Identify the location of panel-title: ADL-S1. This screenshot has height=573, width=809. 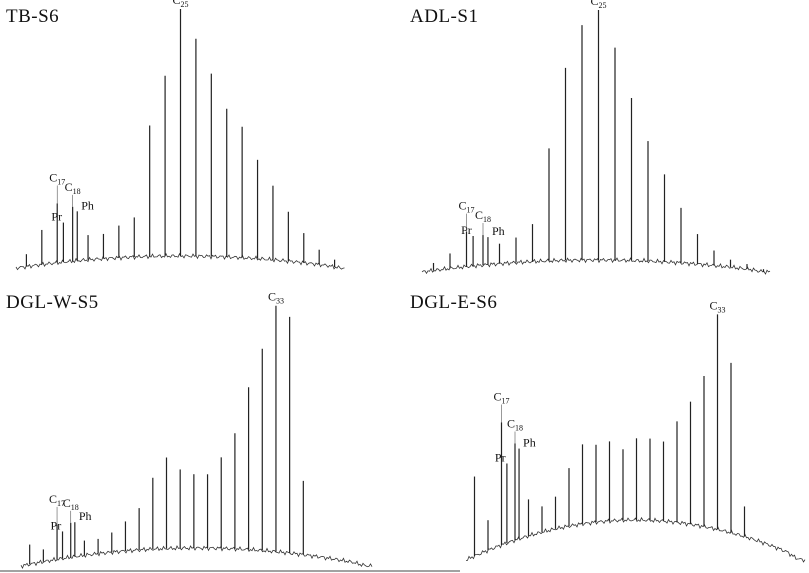
(444, 16).